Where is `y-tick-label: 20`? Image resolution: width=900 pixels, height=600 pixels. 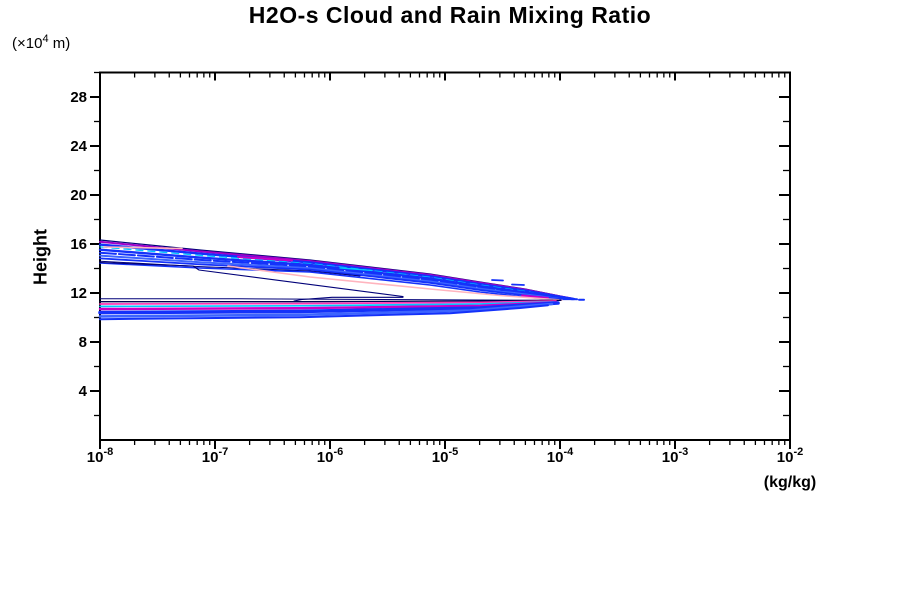
y-tick-label: 20 is located at coordinates (78, 195).